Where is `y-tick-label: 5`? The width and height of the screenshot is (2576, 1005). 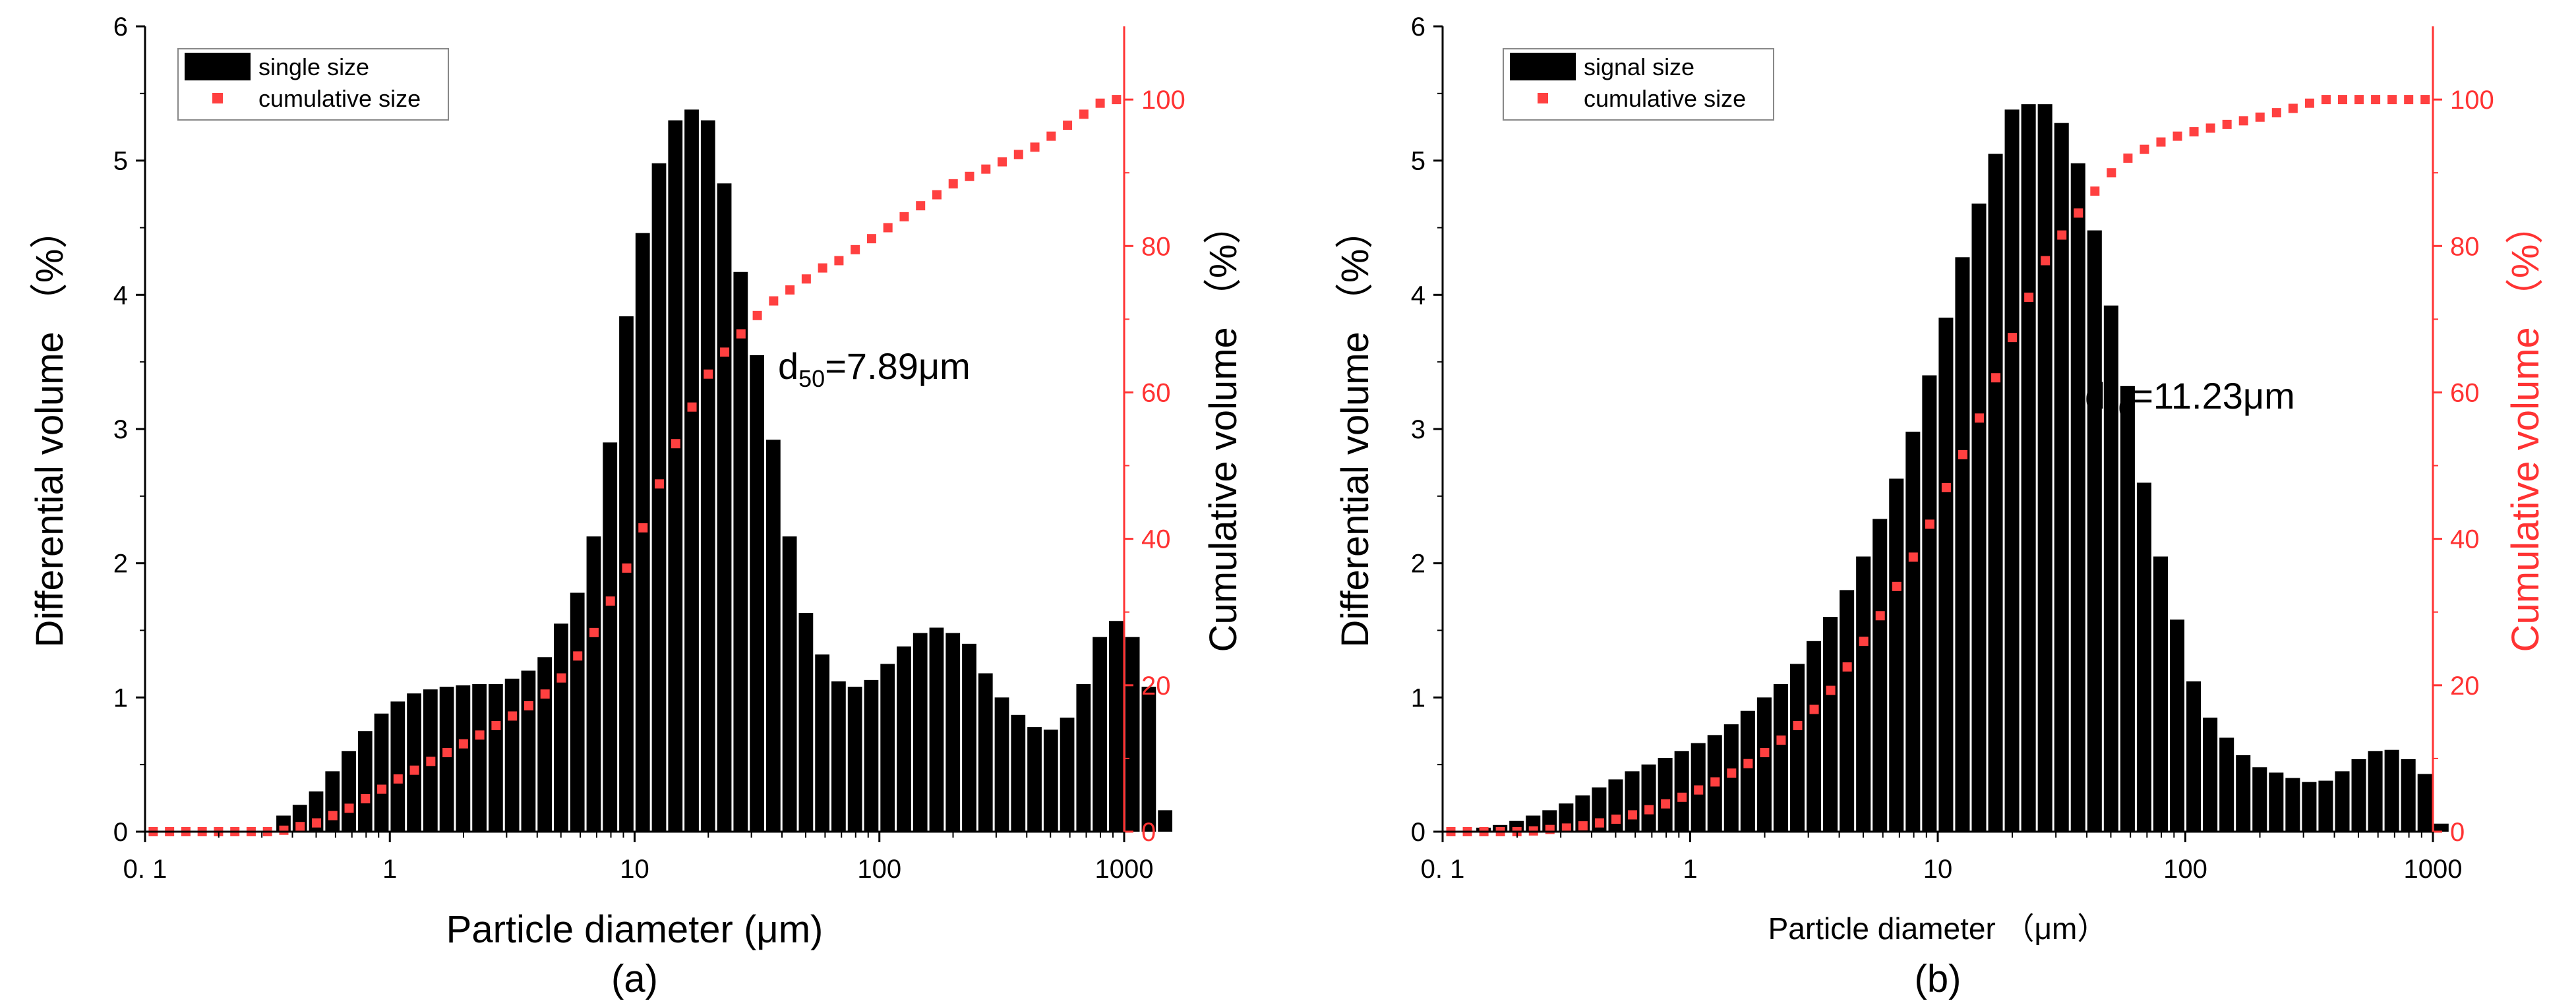 y-tick-label: 5 is located at coordinates (1418, 162).